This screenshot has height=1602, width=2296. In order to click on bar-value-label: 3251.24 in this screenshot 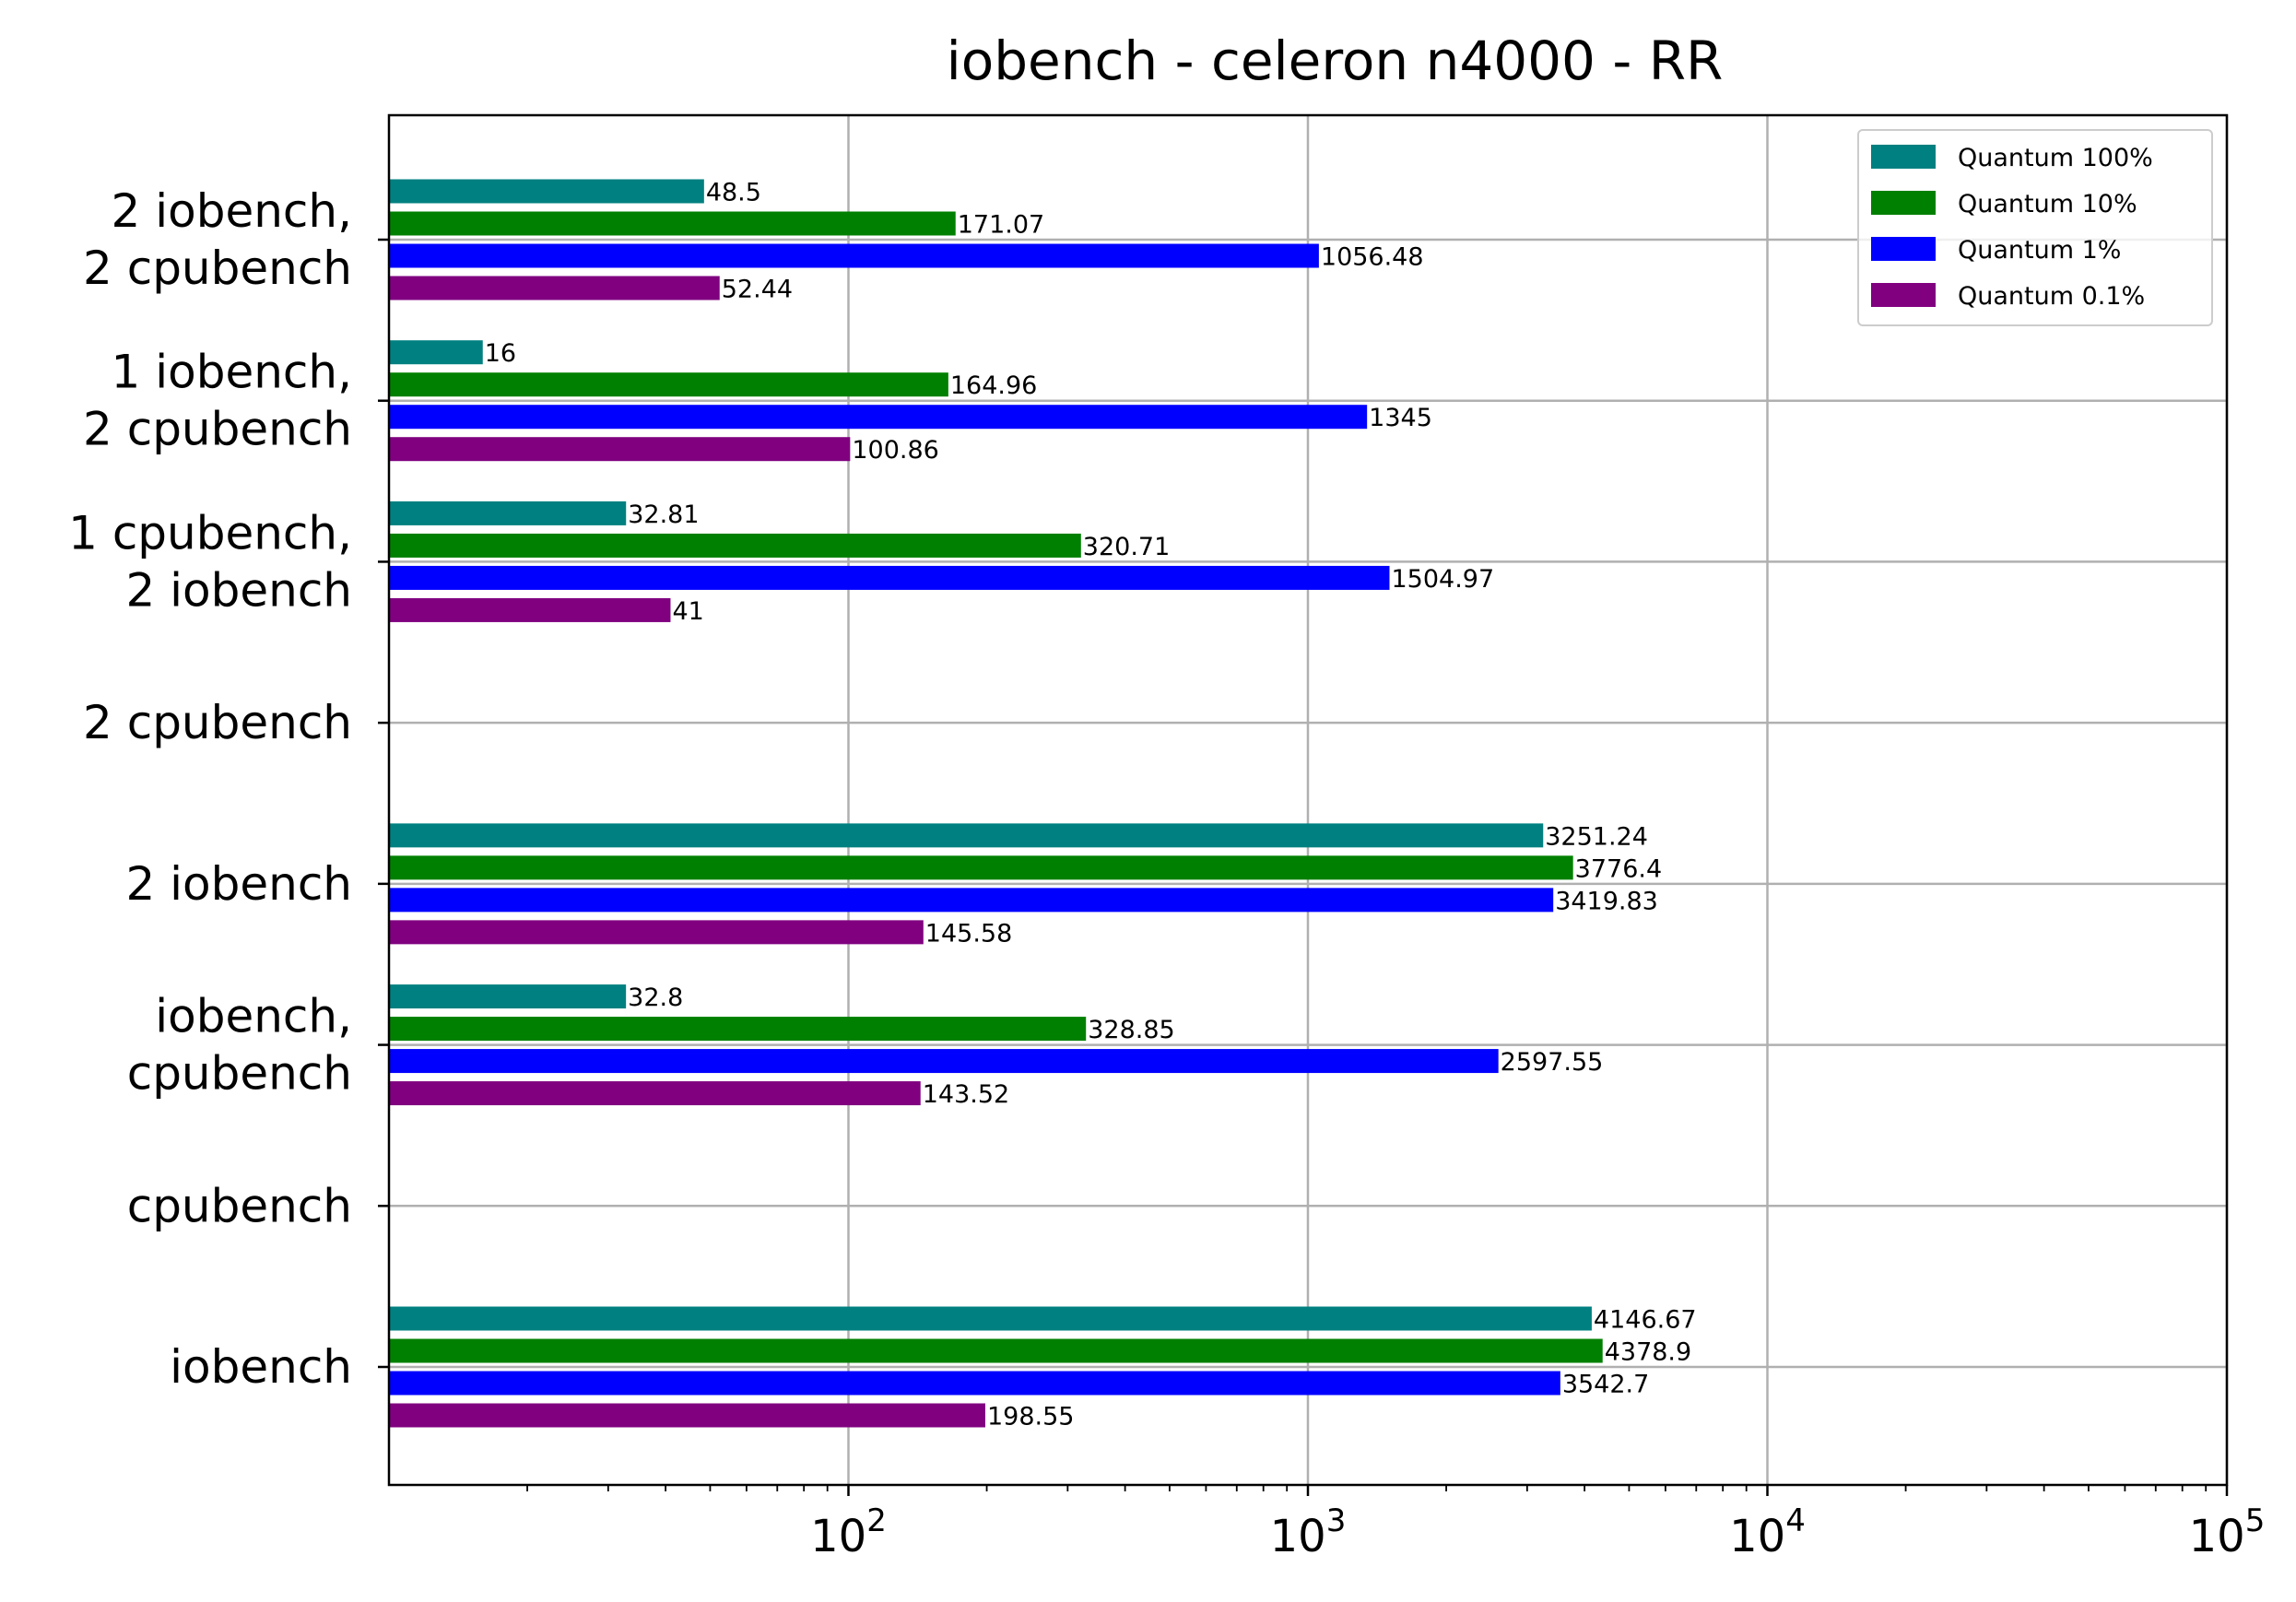, I will do `click(1596, 836)`.